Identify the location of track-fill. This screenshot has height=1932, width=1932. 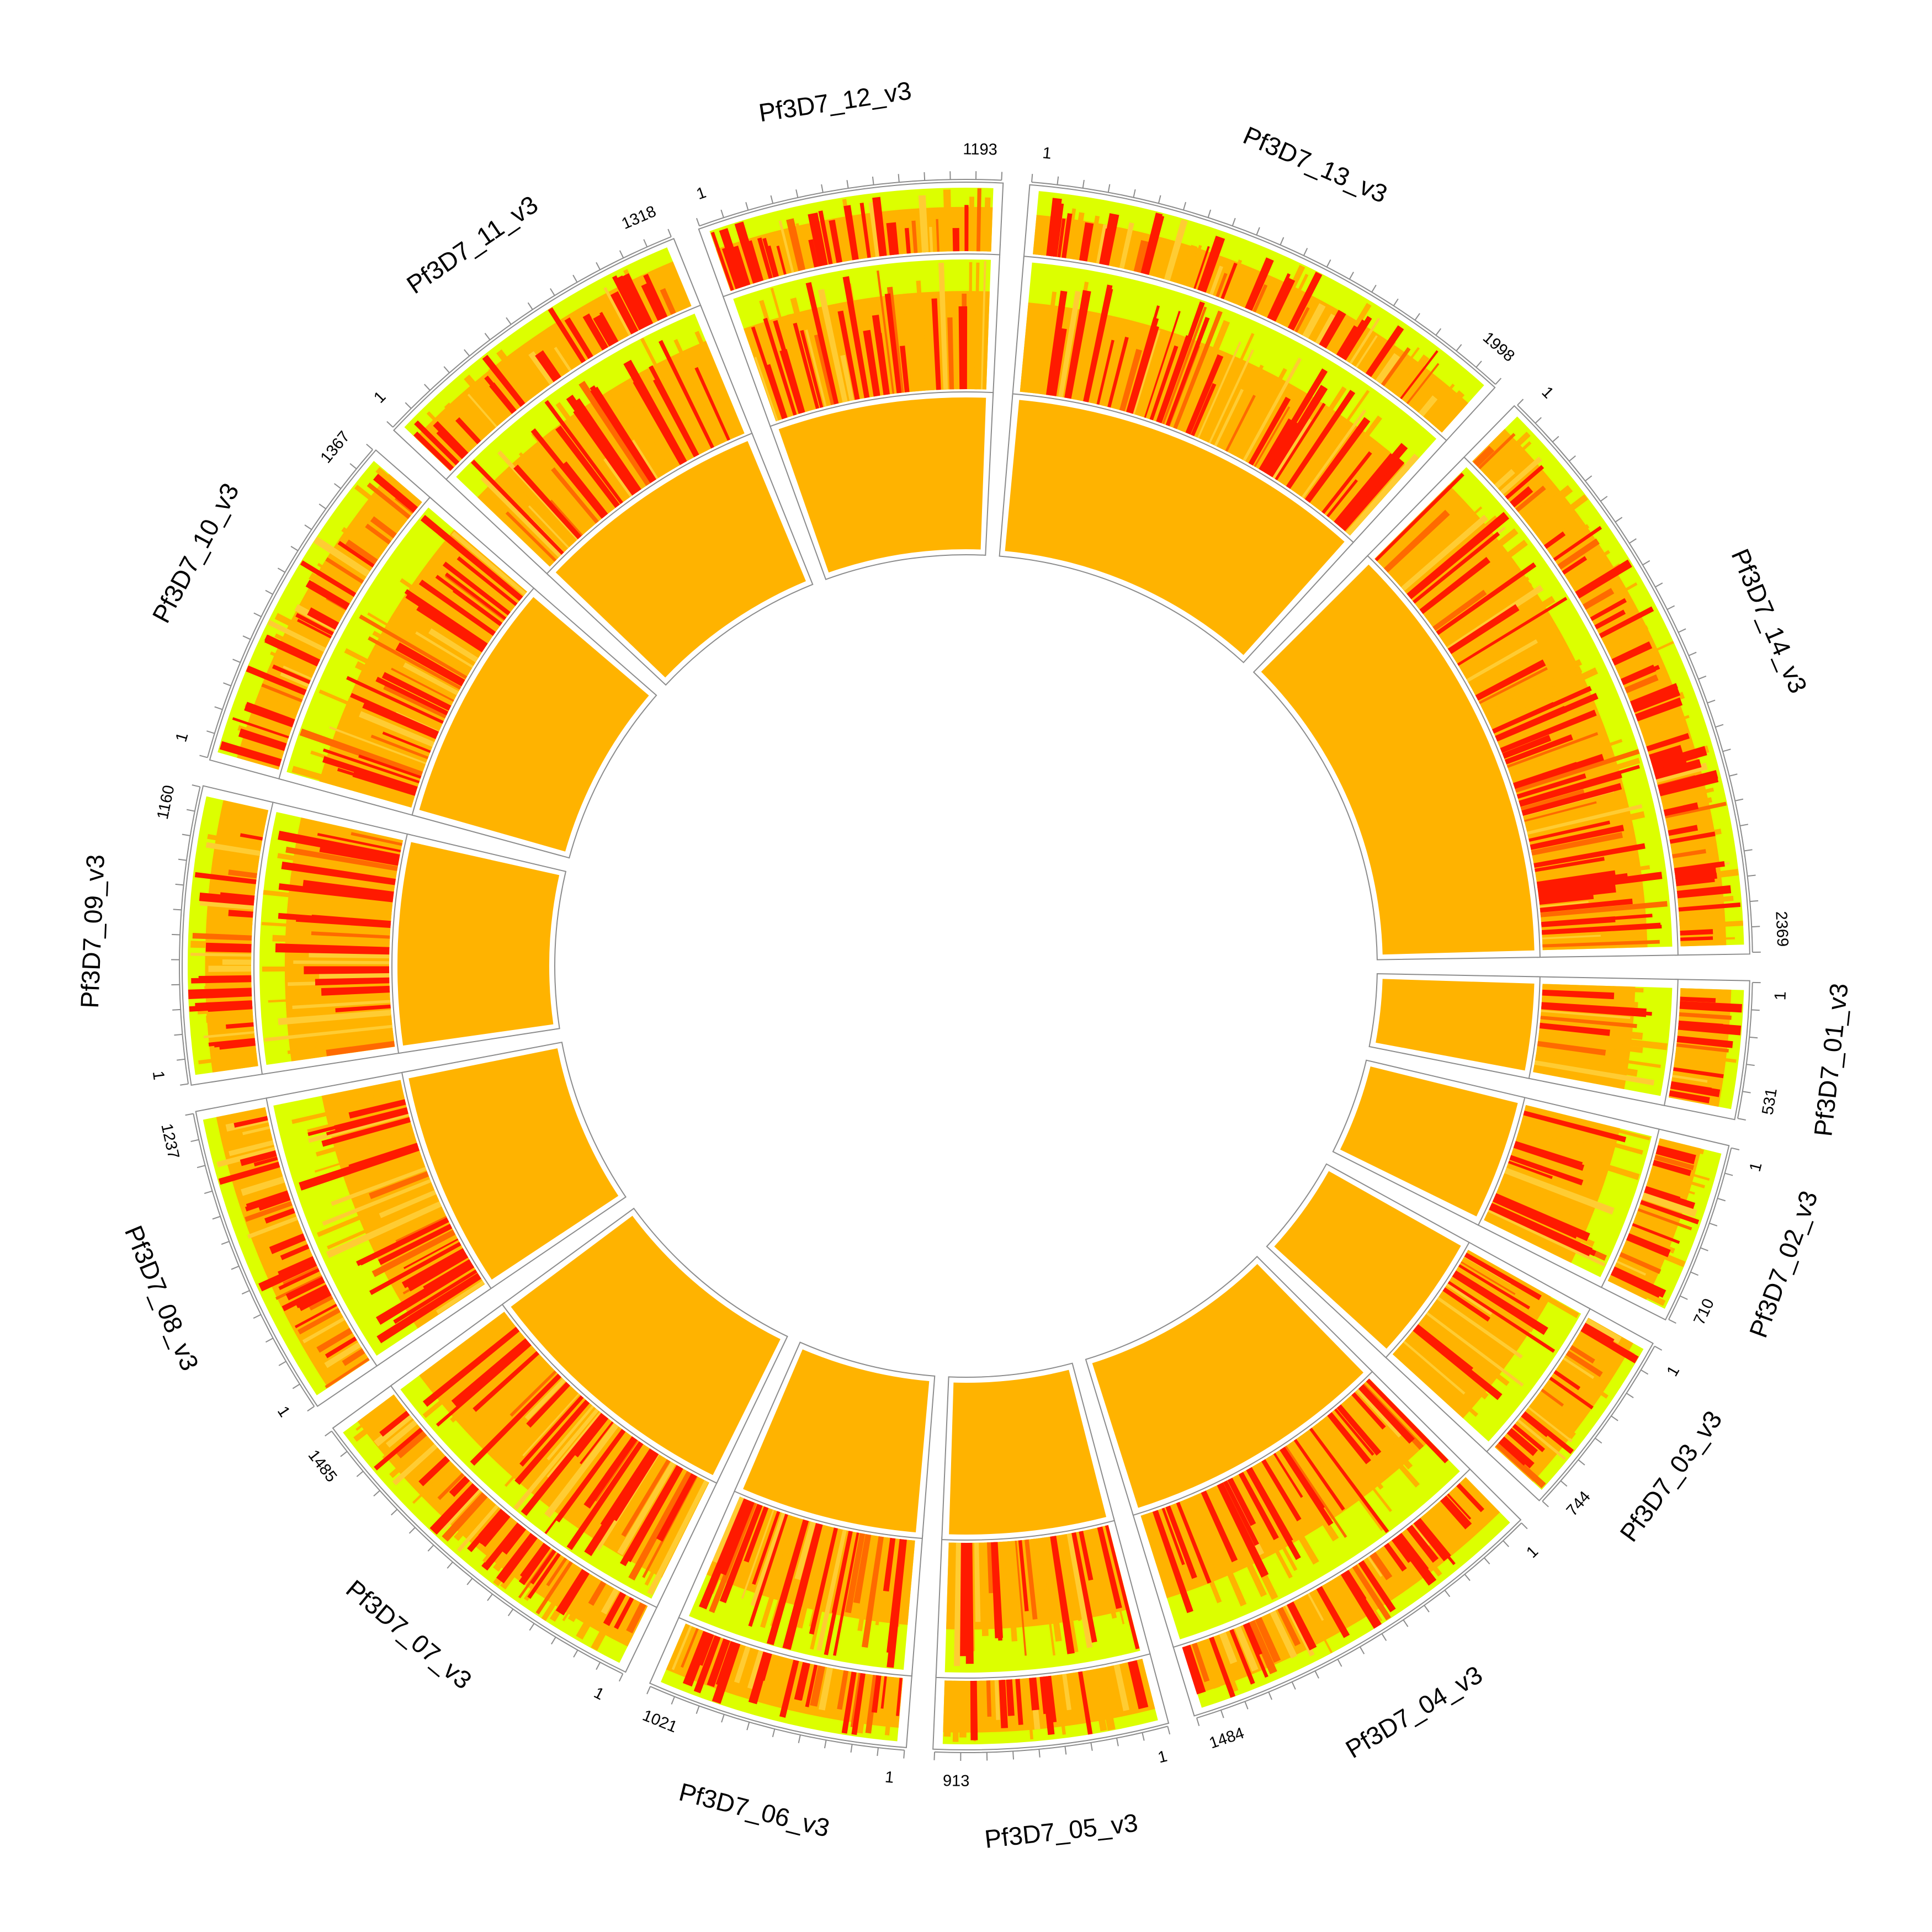
(1028, 1453).